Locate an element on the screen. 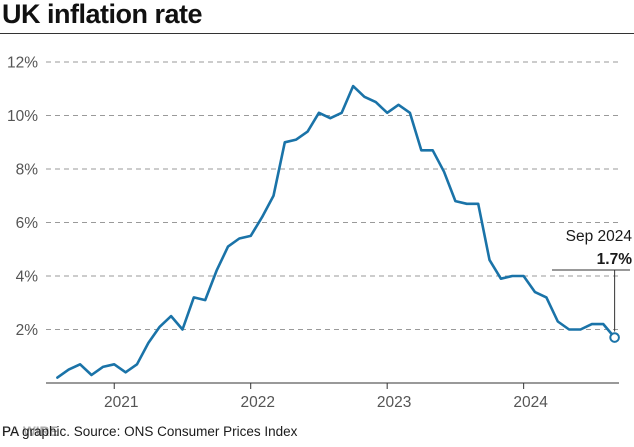 The image size is (634, 447). latest-annotation: Sep 2024 1.7% is located at coordinates (592, 285).